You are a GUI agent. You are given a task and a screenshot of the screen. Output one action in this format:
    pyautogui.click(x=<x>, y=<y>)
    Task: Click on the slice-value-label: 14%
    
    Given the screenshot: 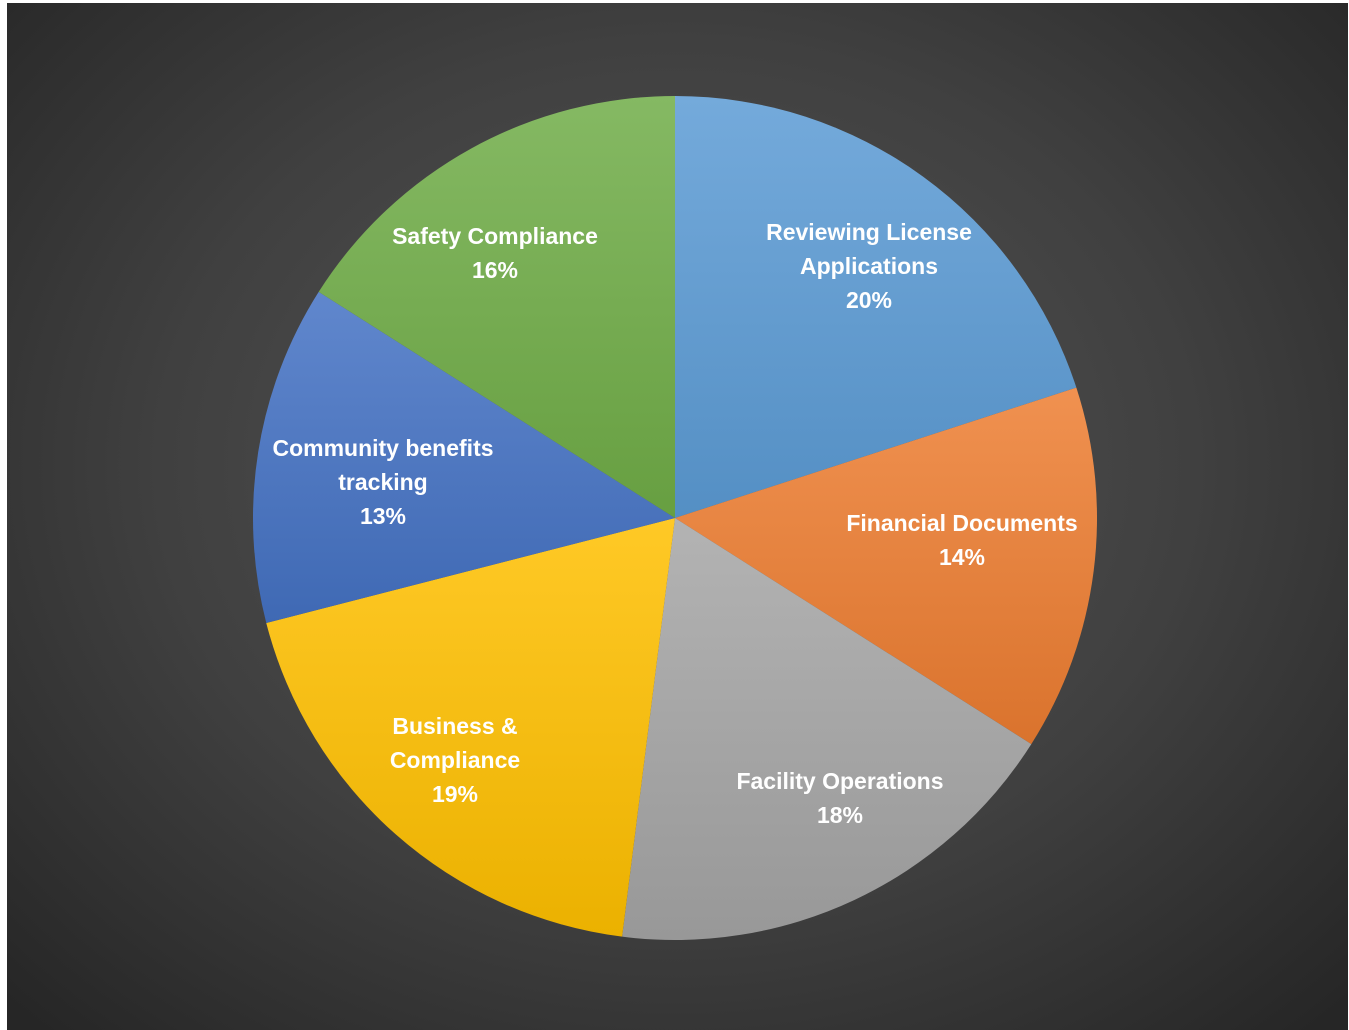 What is the action you would take?
    pyautogui.click(x=962, y=557)
    